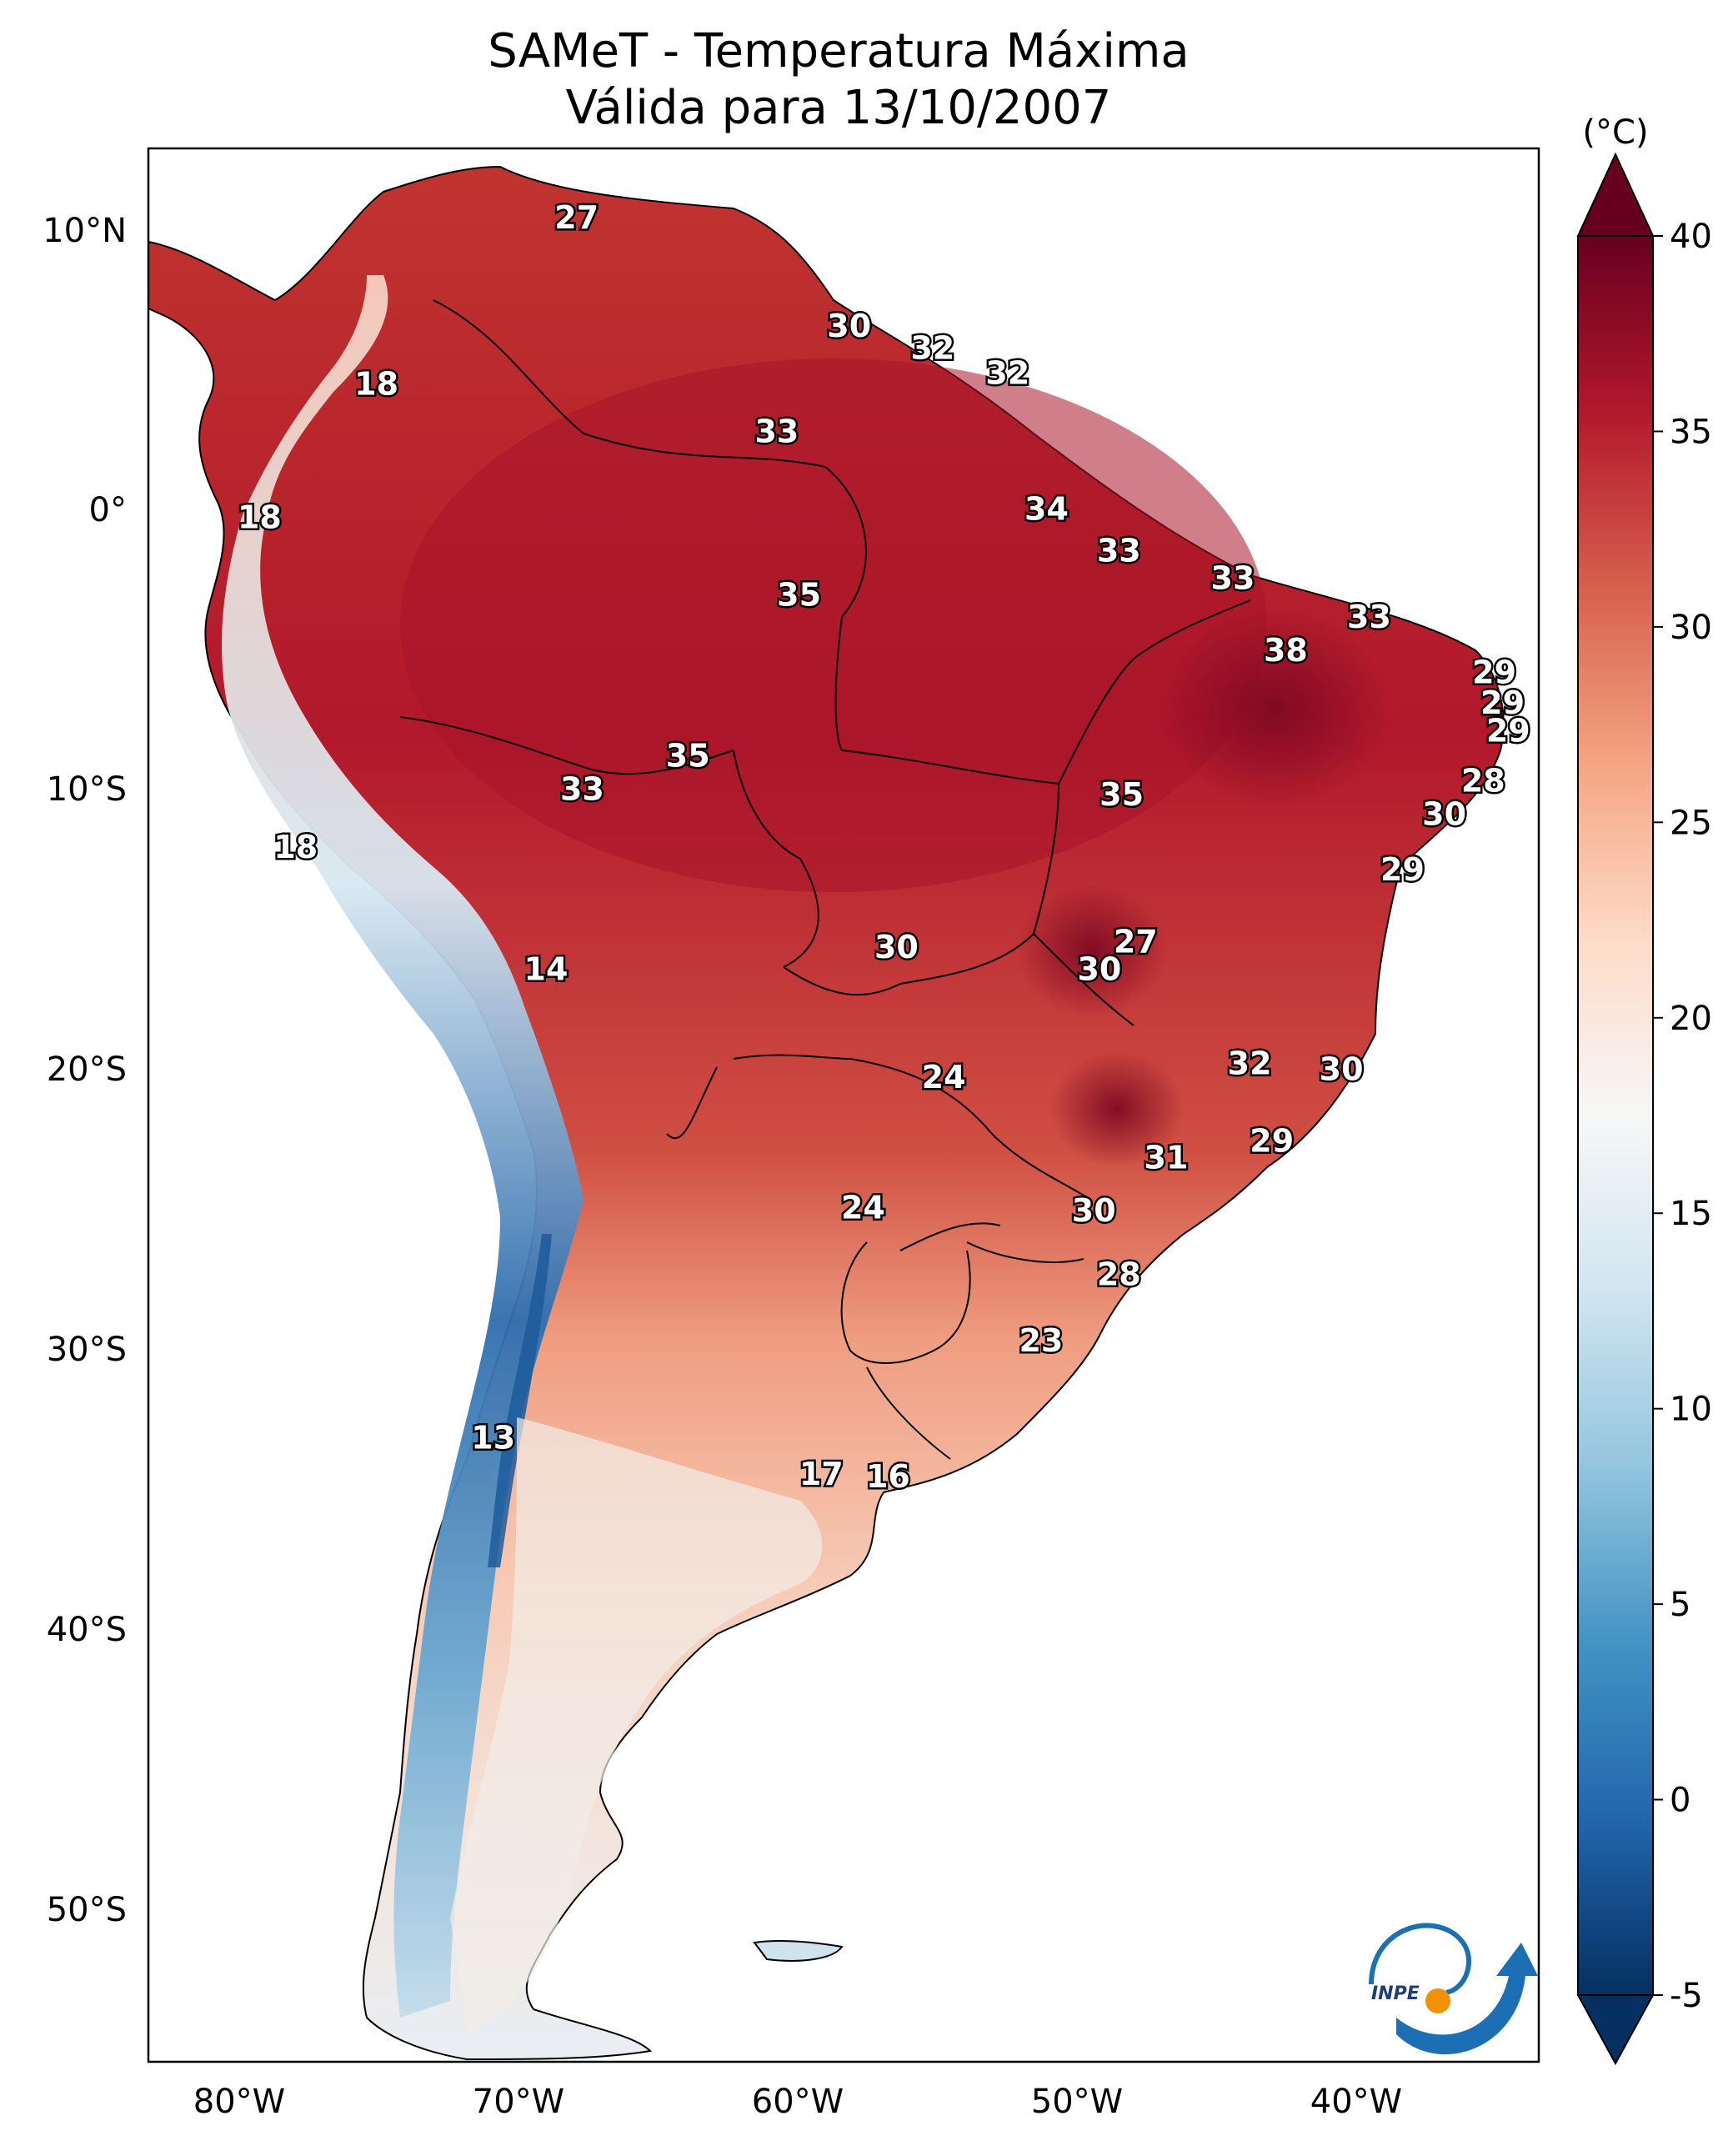 The image size is (1723, 2156). I want to click on temperature-label: 38, so click(1286, 650).